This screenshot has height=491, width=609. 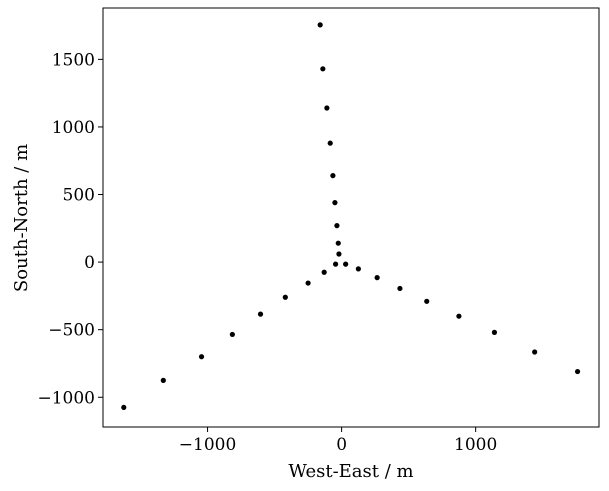 What do you see at coordinates (71, 331) in the screenshot?
I see `y-tick-label: −500` at bounding box center [71, 331].